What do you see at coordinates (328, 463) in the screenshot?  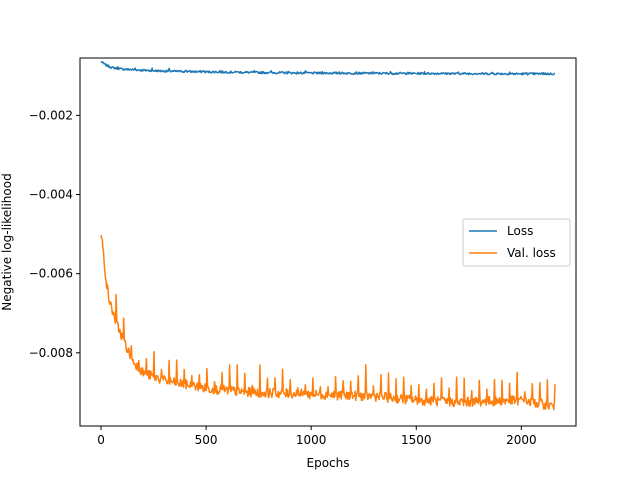 I see `x-axis-label: Epochs` at bounding box center [328, 463].